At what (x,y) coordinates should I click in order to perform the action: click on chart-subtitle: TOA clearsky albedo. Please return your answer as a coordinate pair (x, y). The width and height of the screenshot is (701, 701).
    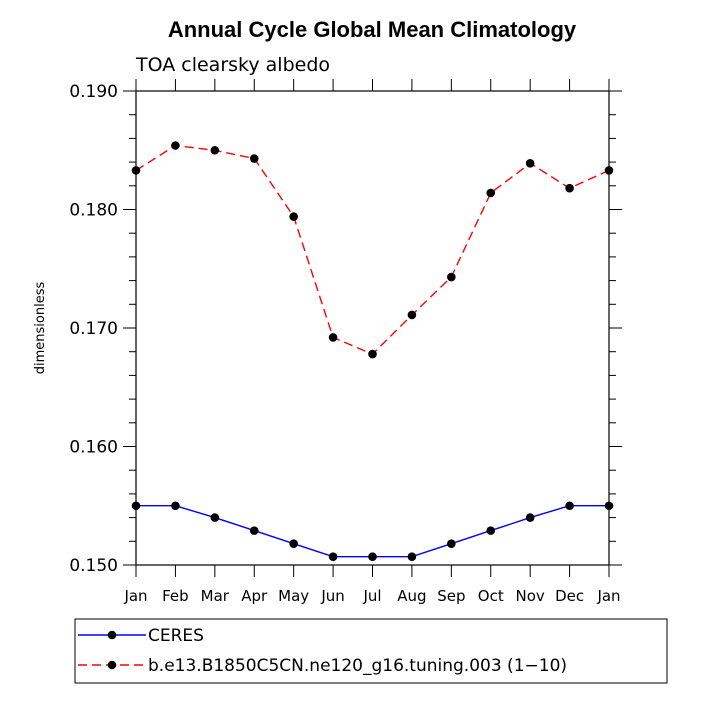
    Looking at the image, I should click on (232, 65).